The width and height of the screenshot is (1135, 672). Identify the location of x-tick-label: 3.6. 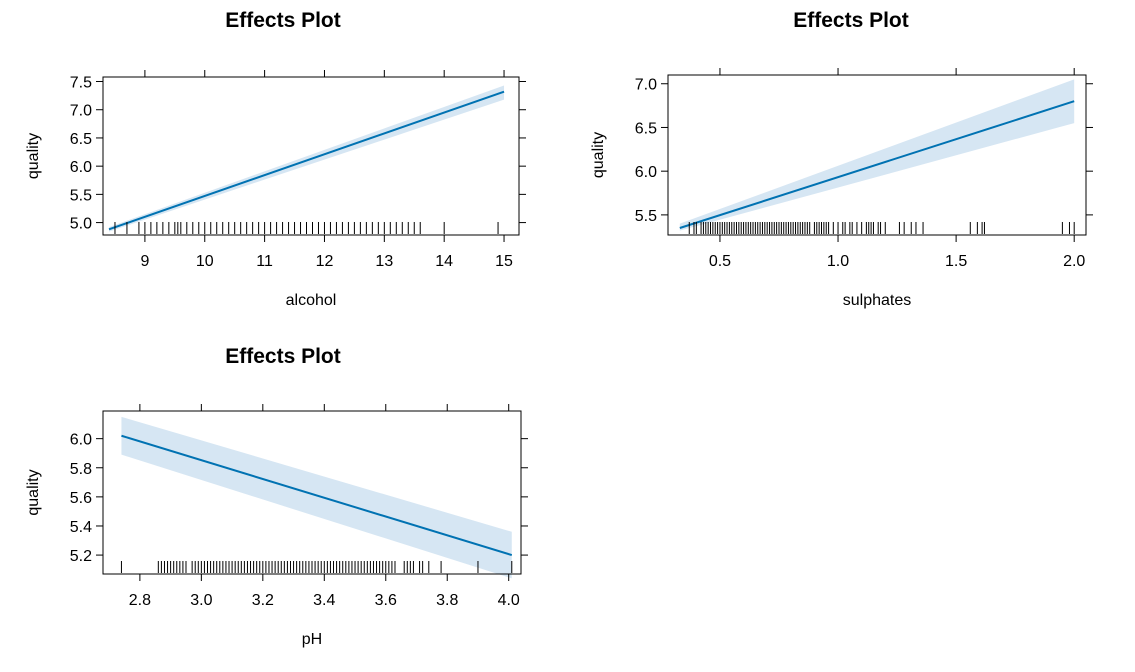
(386, 600).